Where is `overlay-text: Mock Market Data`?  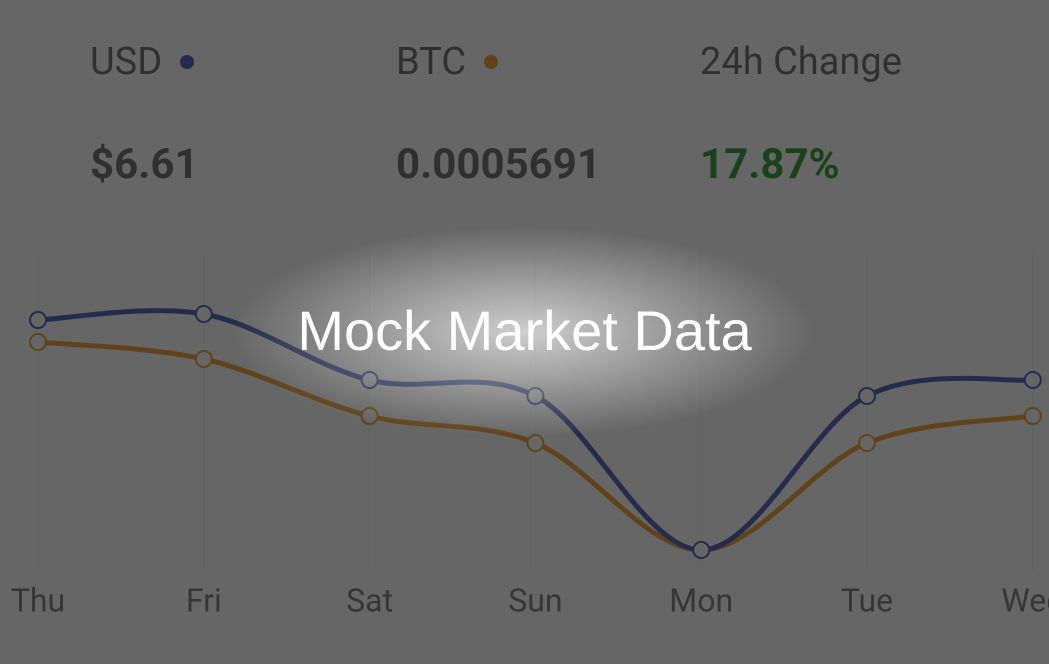
overlay-text: Mock Market Data is located at coordinates (524, 330).